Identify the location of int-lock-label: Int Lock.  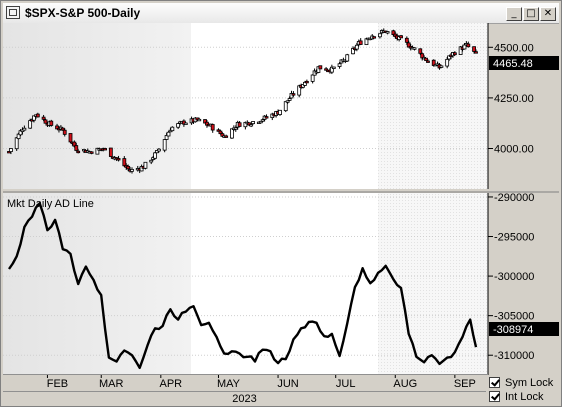
(524, 397).